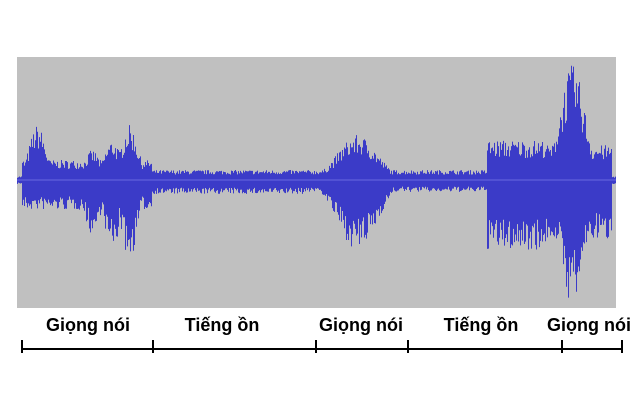  What do you see at coordinates (481, 325) in the screenshot?
I see `segment-label-noise-2: Tiếng ồn` at bounding box center [481, 325].